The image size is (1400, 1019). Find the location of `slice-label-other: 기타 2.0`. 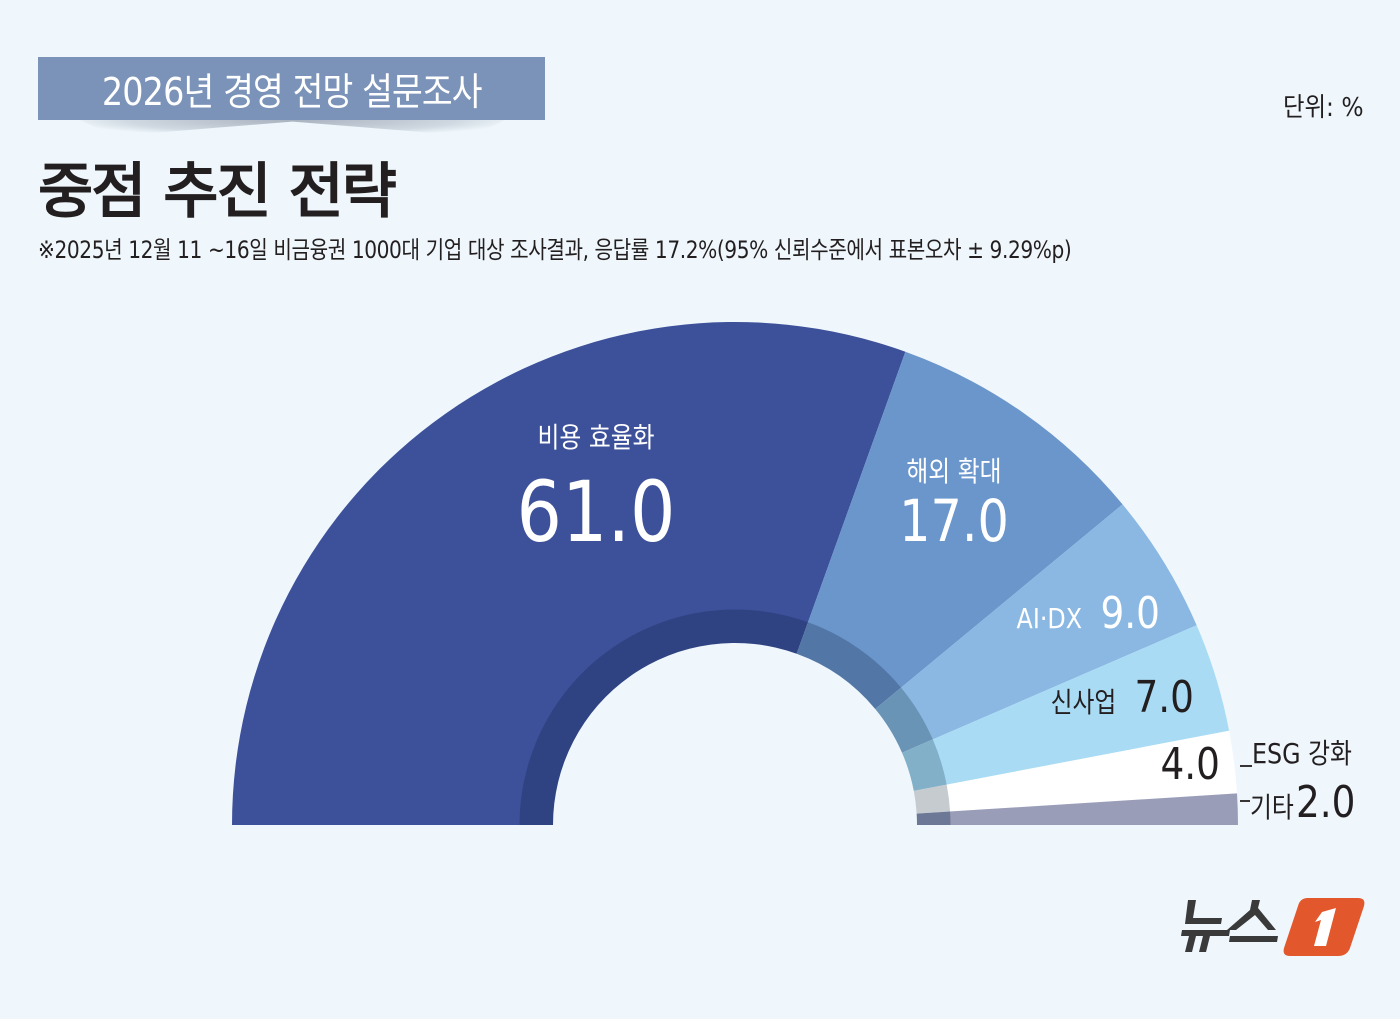

slice-label-other: 기타 2.0 is located at coordinates (1308, 803).